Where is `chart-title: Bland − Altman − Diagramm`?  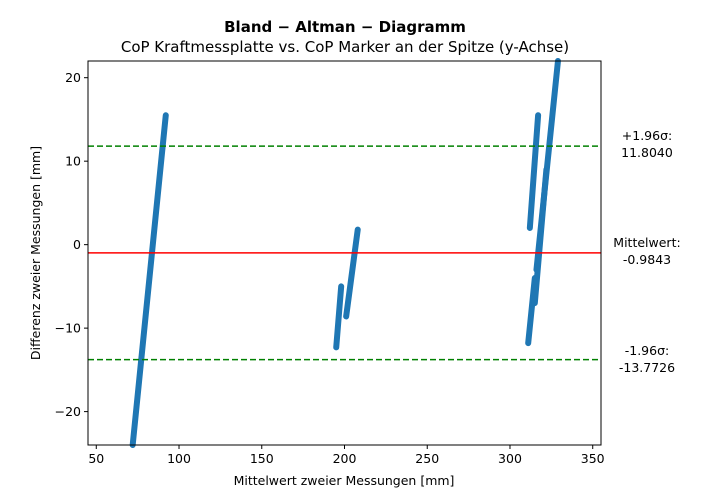 chart-title: Bland − Altman − Diagramm is located at coordinates (345, 27).